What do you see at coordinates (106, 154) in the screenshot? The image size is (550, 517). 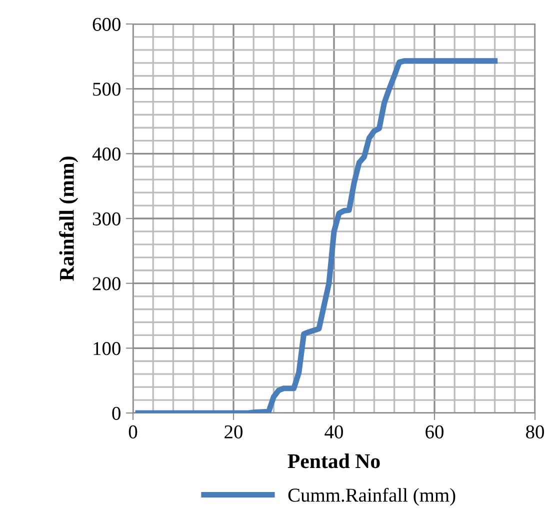 I see `y-tick-label: 400` at bounding box center [106, 154].